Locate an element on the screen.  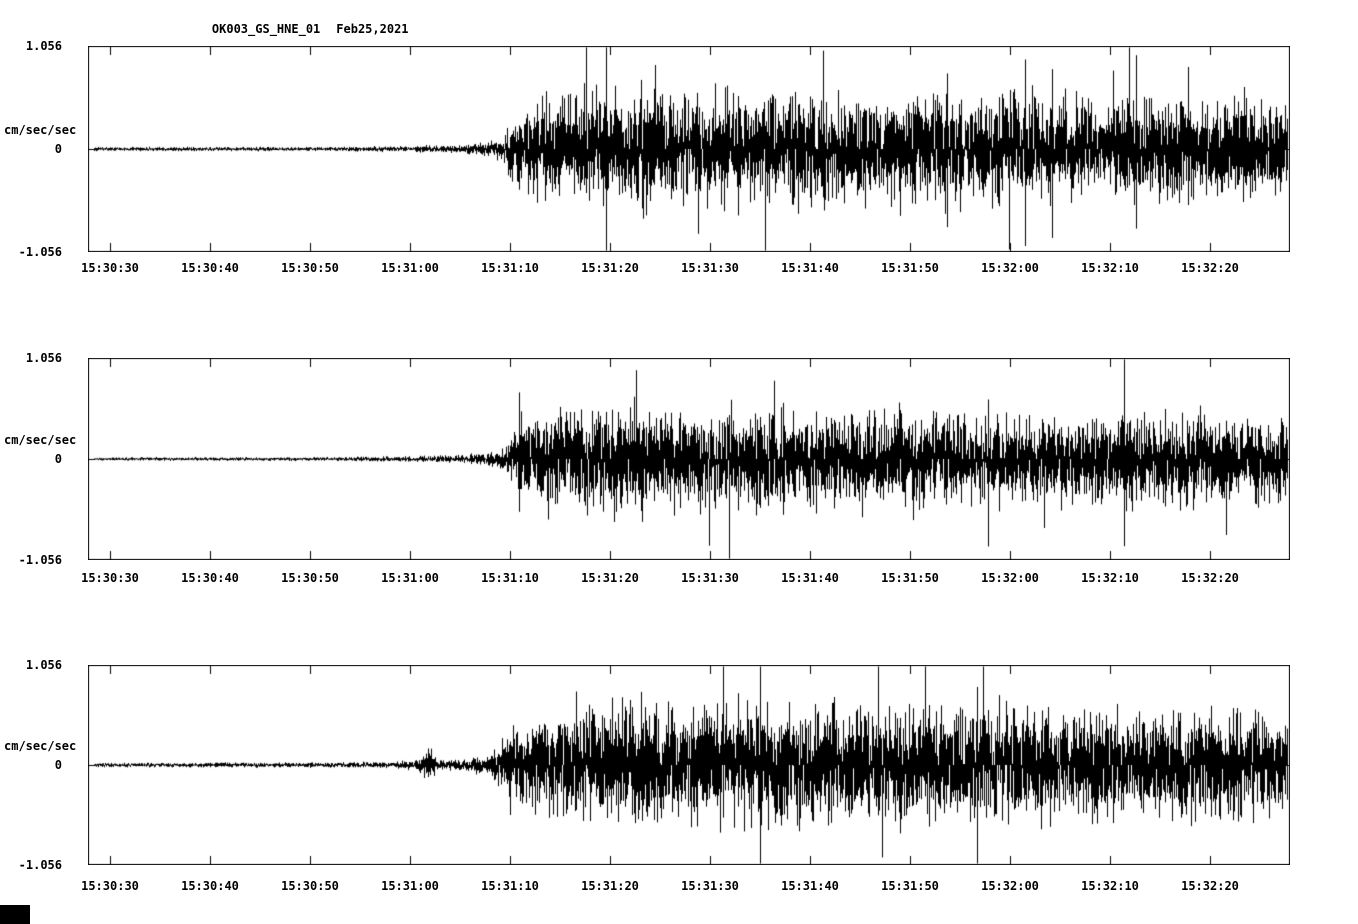
corner-marker is located at coordinates (15, 914).